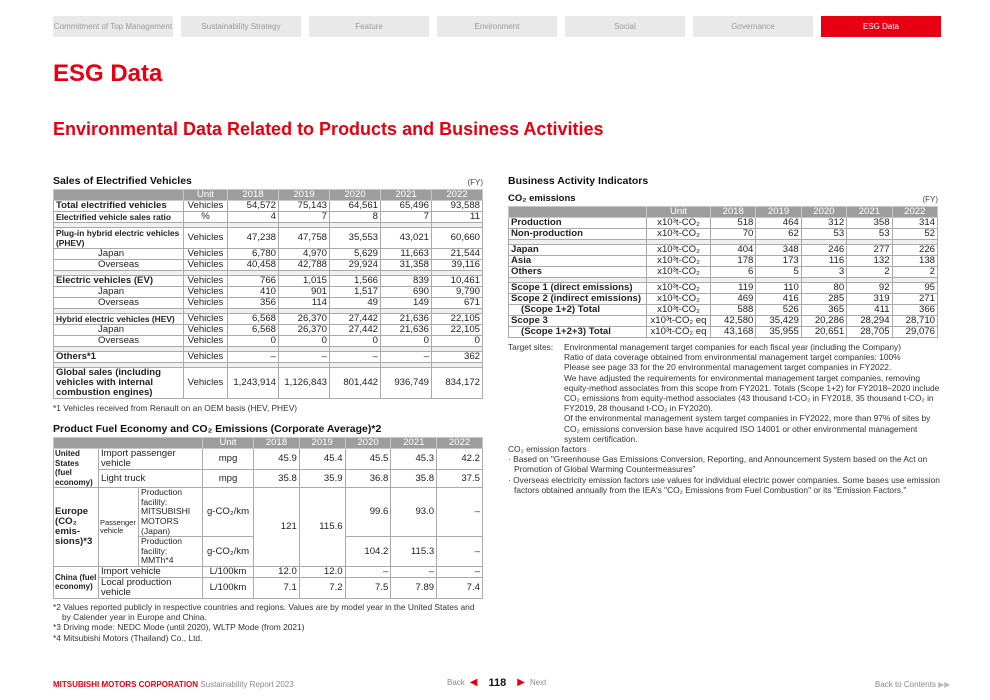 Image resolution: width=990 pixels, height=700 pixels. What do you see at coordinates (118, 319) in the screenshot?
I see `row-label: Hybrid electric vehicles (HEV)` at bounding box center [118, 319].